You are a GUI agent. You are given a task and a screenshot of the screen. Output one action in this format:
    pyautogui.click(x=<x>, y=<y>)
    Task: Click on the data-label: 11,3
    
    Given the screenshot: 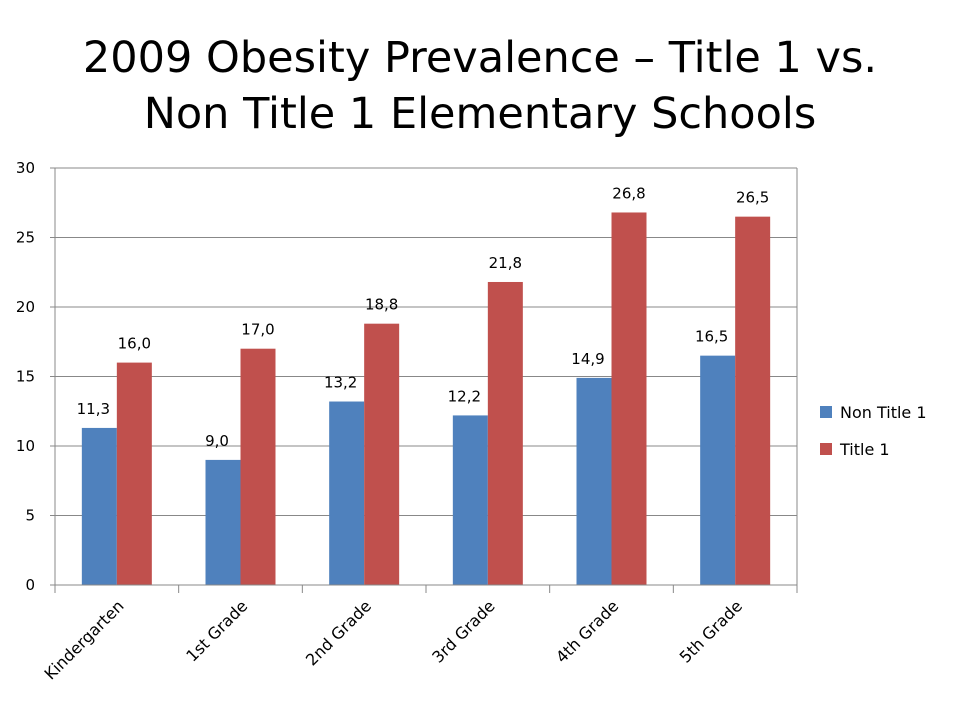 What is the action you would take?
    pyautogui.click(x=93, y=409)
    